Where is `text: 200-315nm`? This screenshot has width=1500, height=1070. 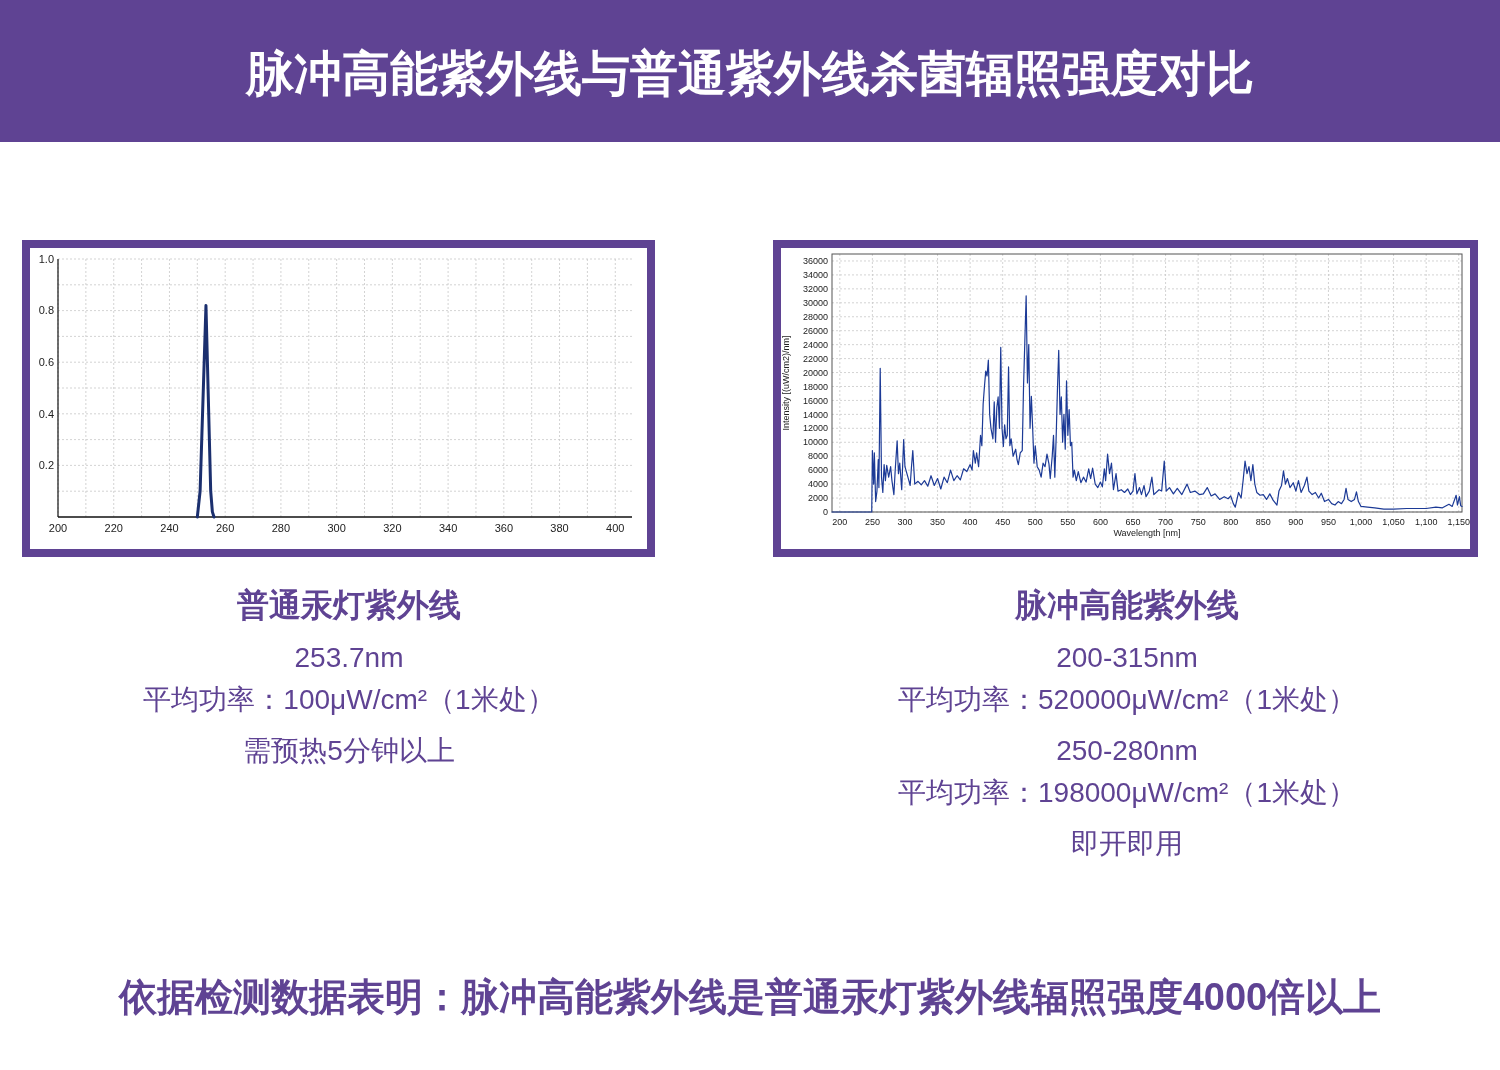
text: 200-315nm is located at coordinates (1127, 657).